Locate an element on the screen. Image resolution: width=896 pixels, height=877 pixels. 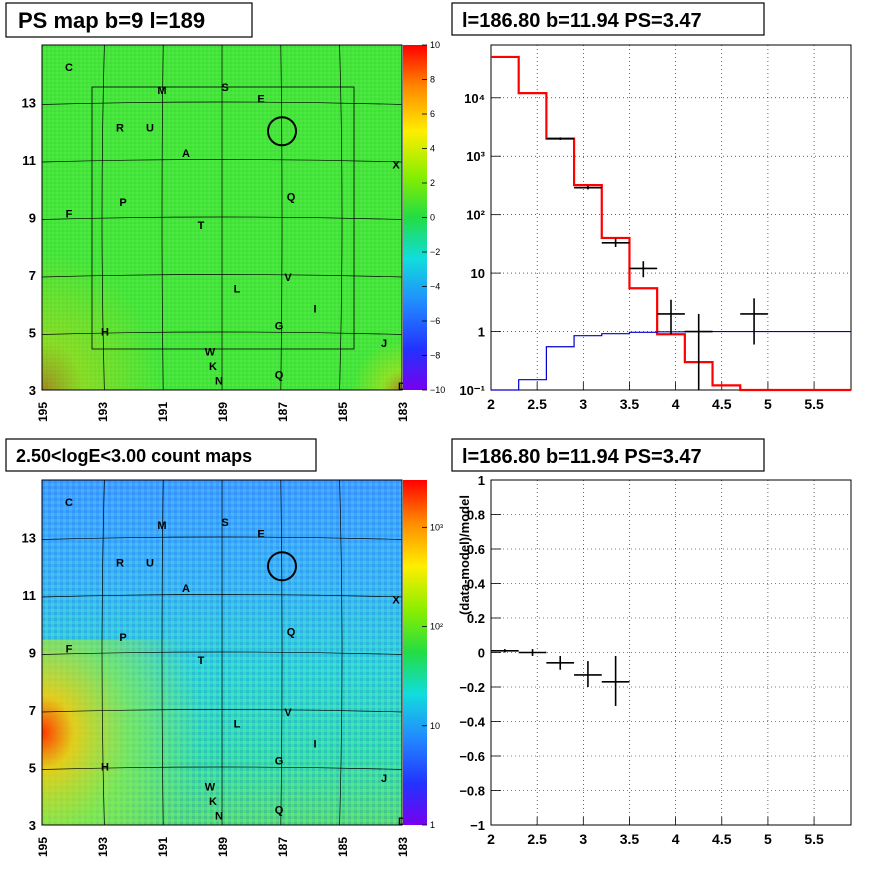
x-tick-label: 187 is located at coordinates (283, 412).